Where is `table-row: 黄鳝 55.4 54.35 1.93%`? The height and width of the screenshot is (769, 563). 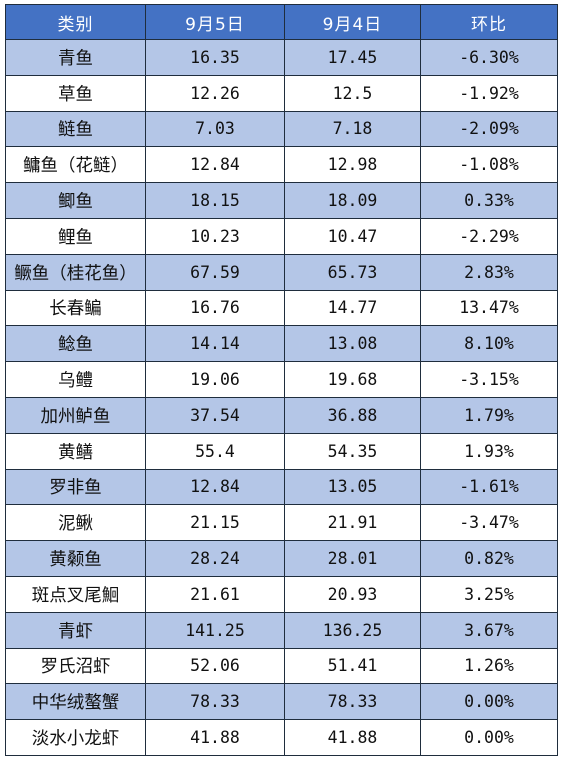 table-row: 黄鳝 55.4 54.35 1.93% is located at coordinates (281, 451).